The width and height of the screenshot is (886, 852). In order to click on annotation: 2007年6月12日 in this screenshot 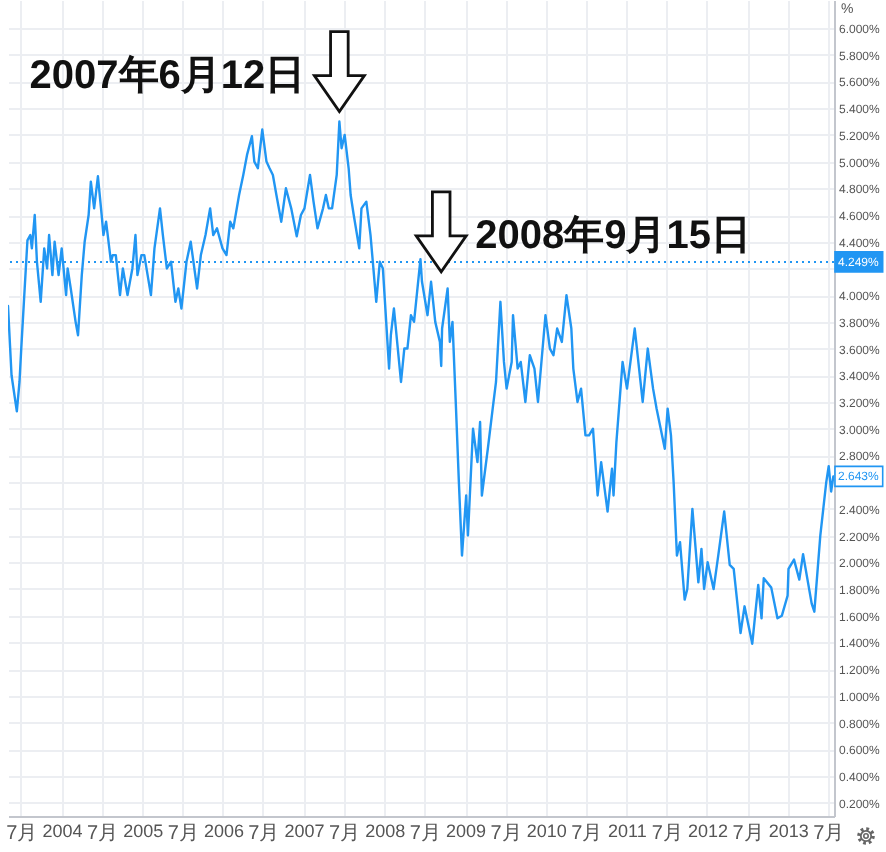, I will do `click(167, 75)`.